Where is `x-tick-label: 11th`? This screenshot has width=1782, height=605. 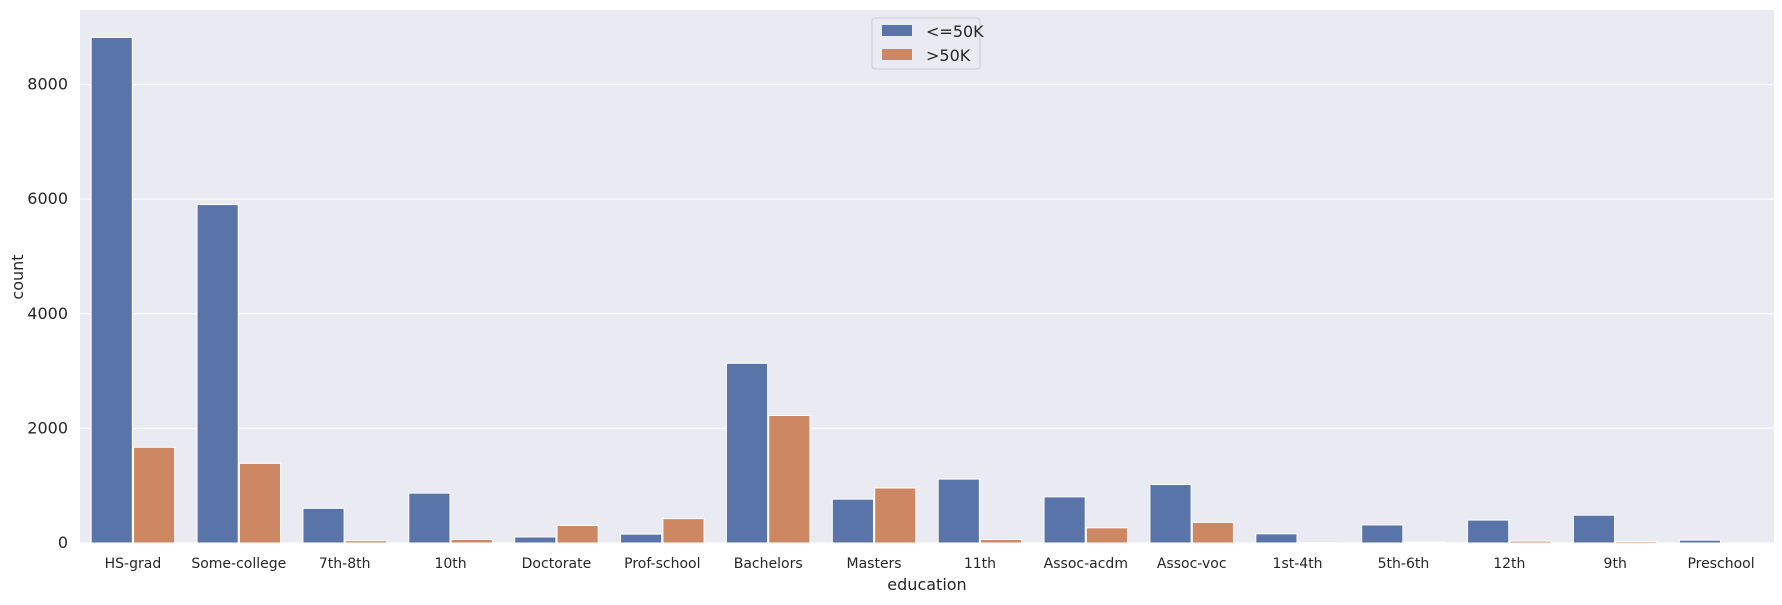 x-tick-label: 11th is located at coordinates (980, 564).